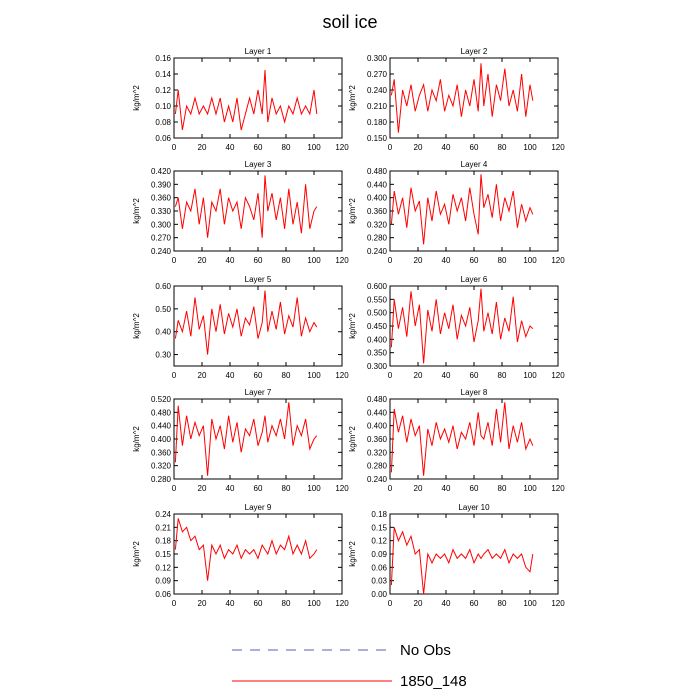 The height and width of the screenshot is (700, 700). Describe the element at coordinates (163, 58) in the screenshot. I see `y-tick-label: 0.16` at that location.